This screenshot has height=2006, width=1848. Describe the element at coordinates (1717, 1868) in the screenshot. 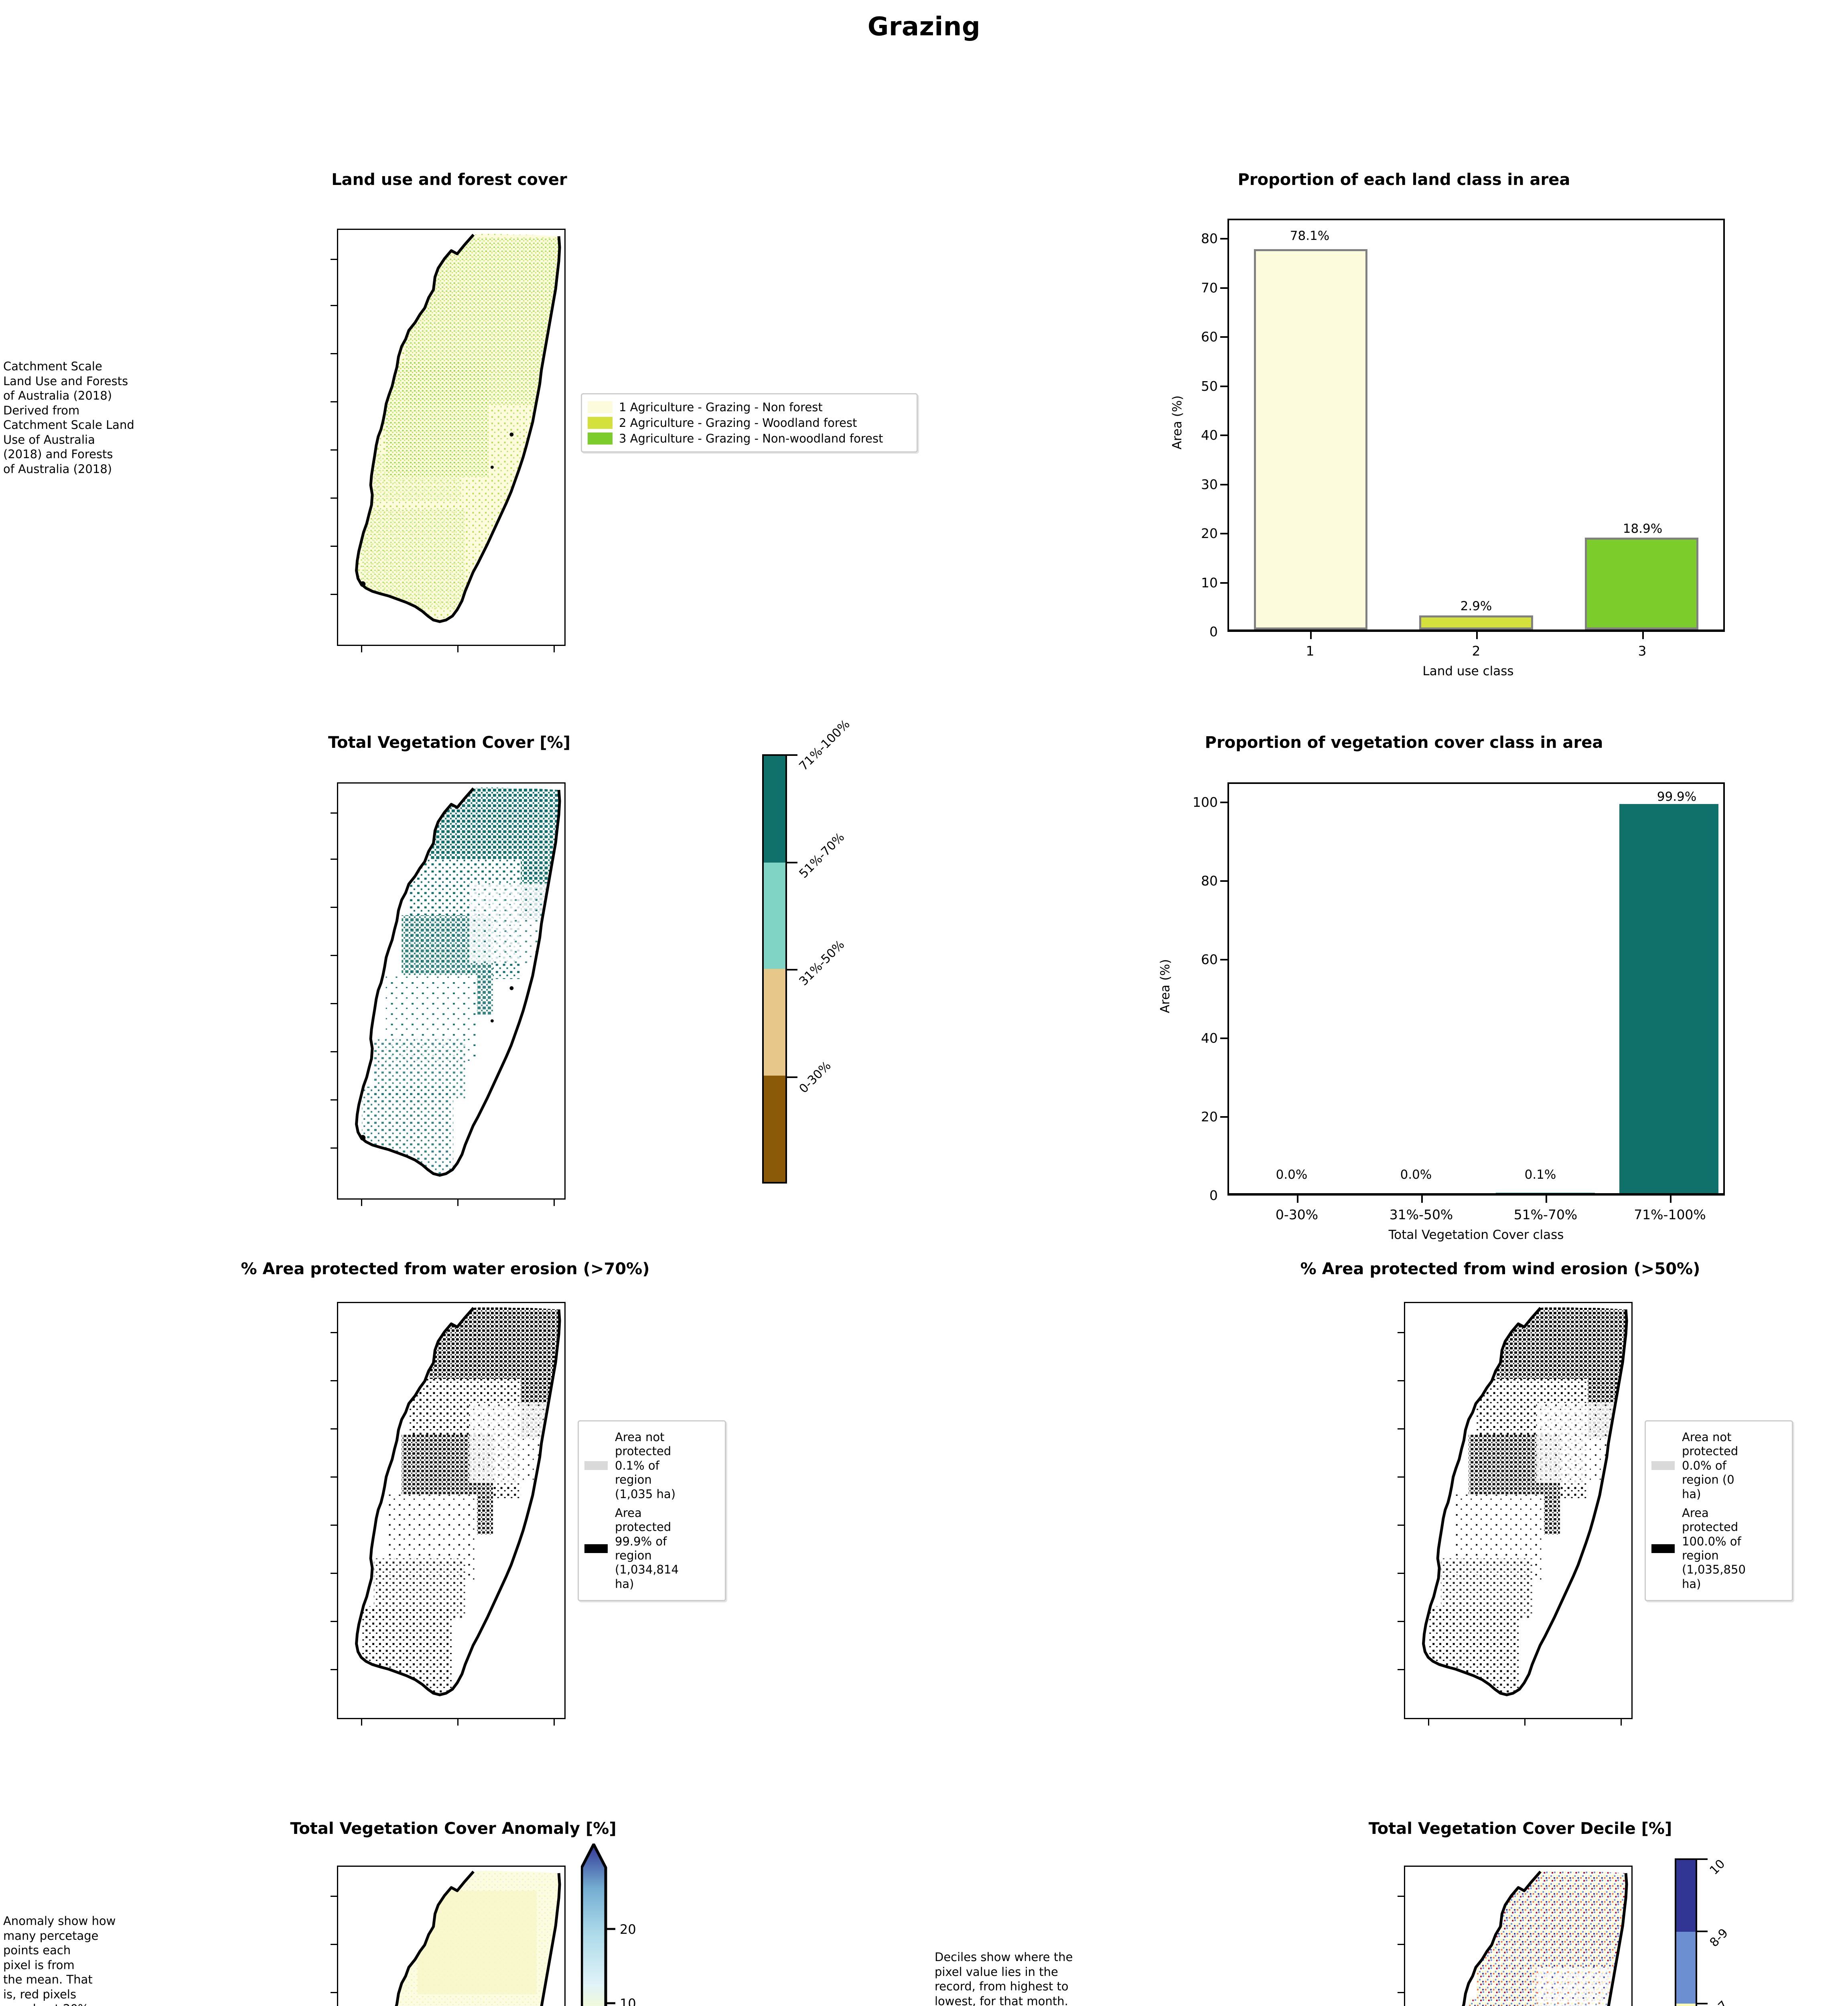

I see `cbar-label-10: 10` at that location.